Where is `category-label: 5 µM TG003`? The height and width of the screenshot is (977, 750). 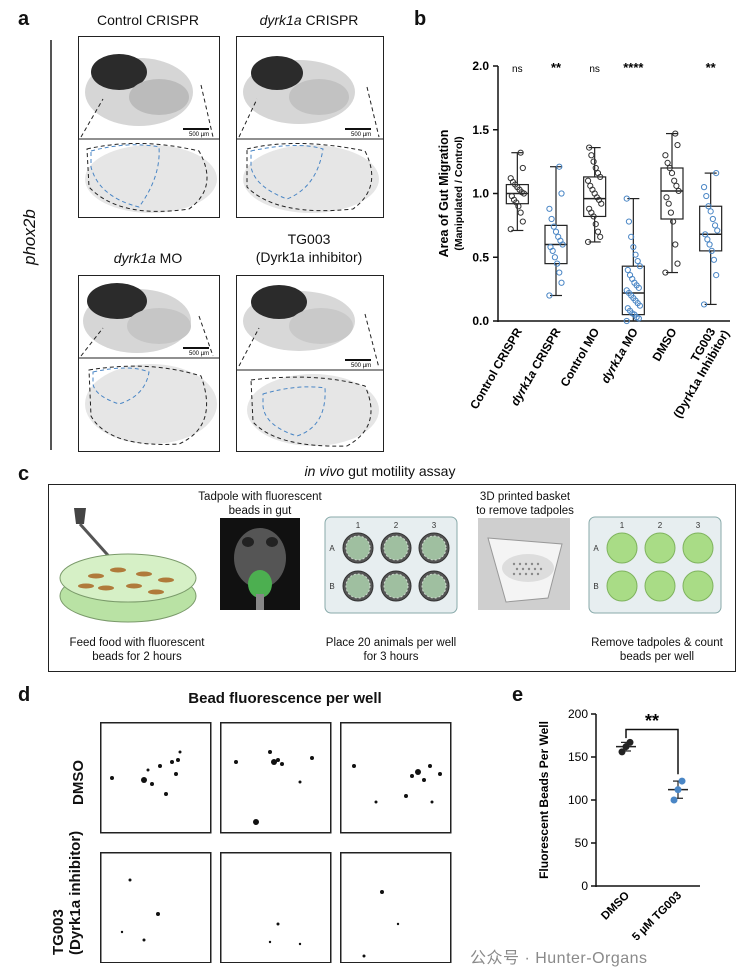 category-label: 5 µM TG003 is located at coordinates (657, 915).